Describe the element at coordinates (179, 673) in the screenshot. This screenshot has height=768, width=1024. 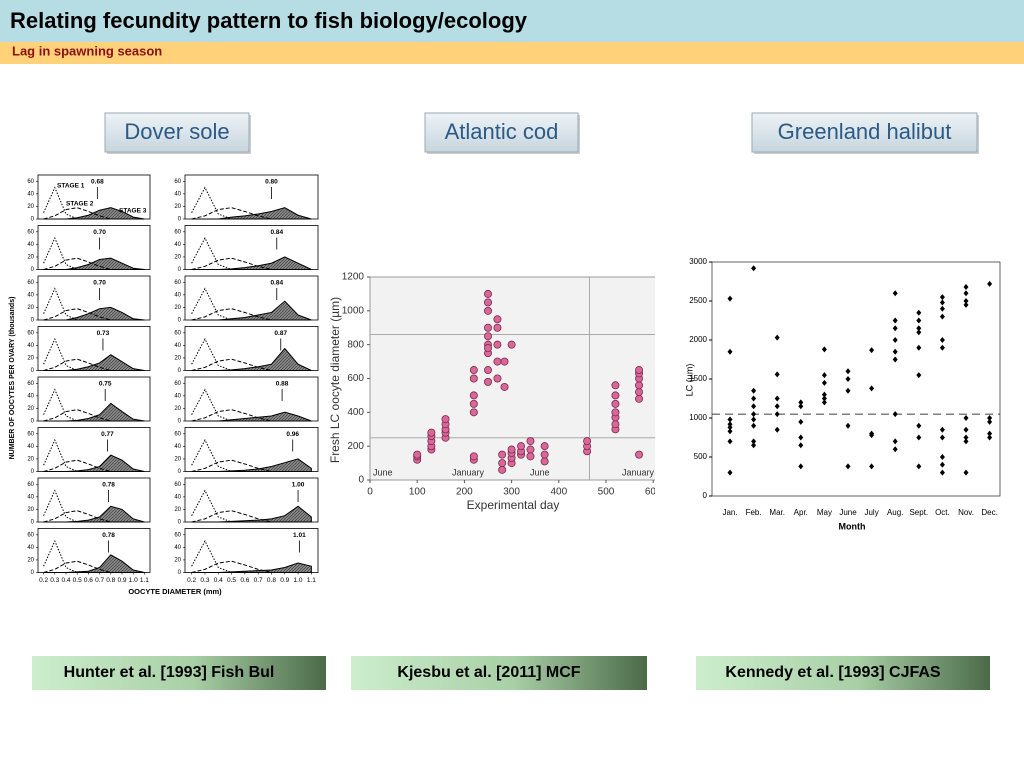
I see `citation-box` at that location.